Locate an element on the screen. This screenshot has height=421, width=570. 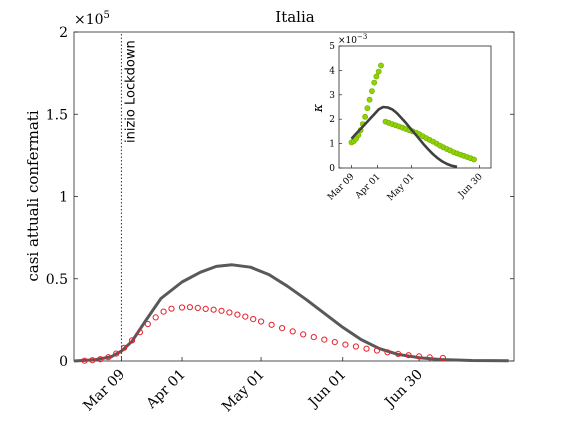
inset-x-tick-label: Jun 30 is located at coordinates (470, 186).